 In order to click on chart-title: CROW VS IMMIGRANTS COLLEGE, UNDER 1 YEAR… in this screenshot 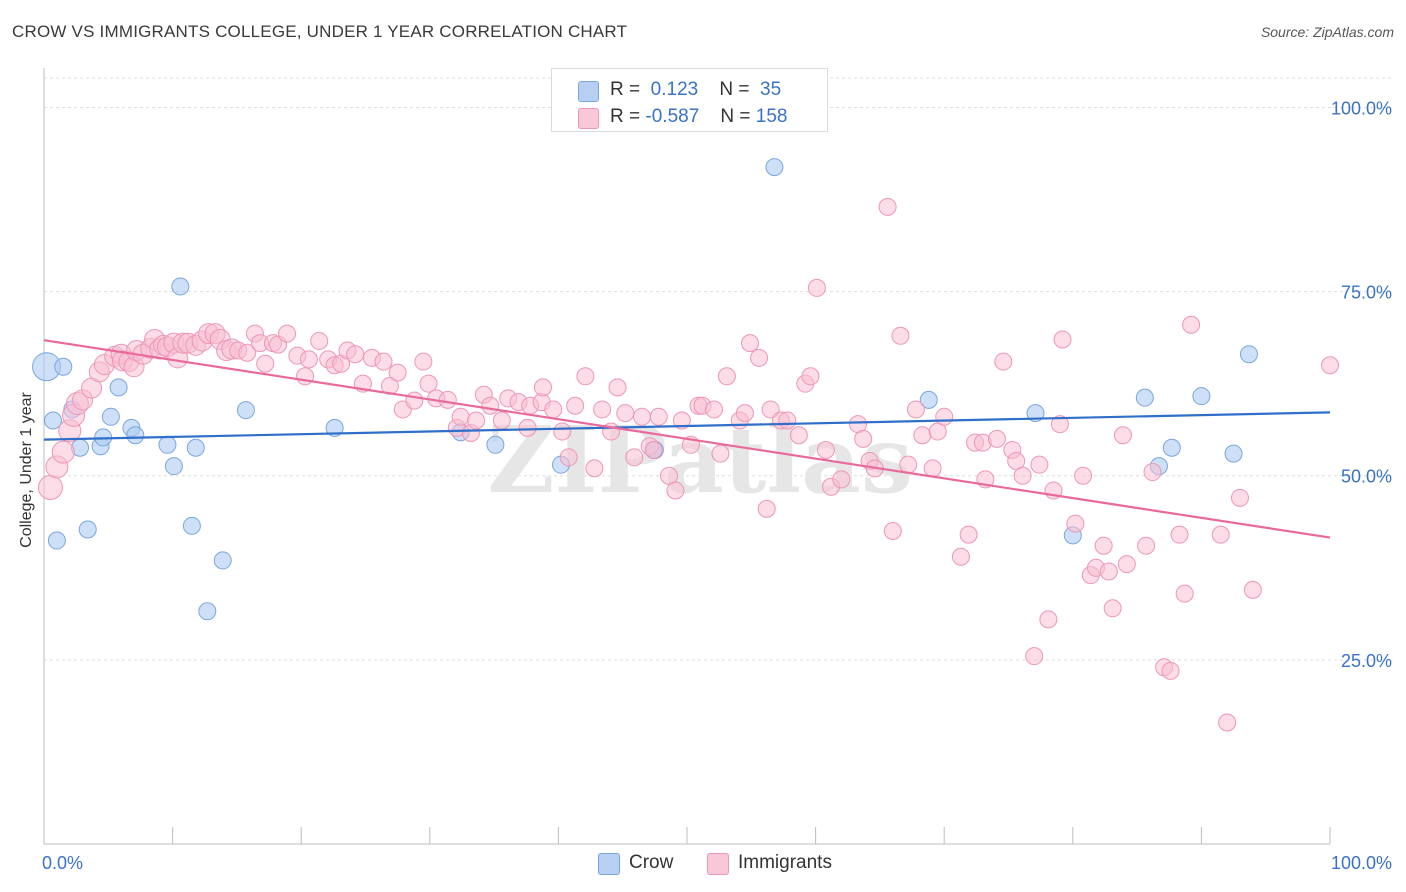, I will do `click(320, 31)`.